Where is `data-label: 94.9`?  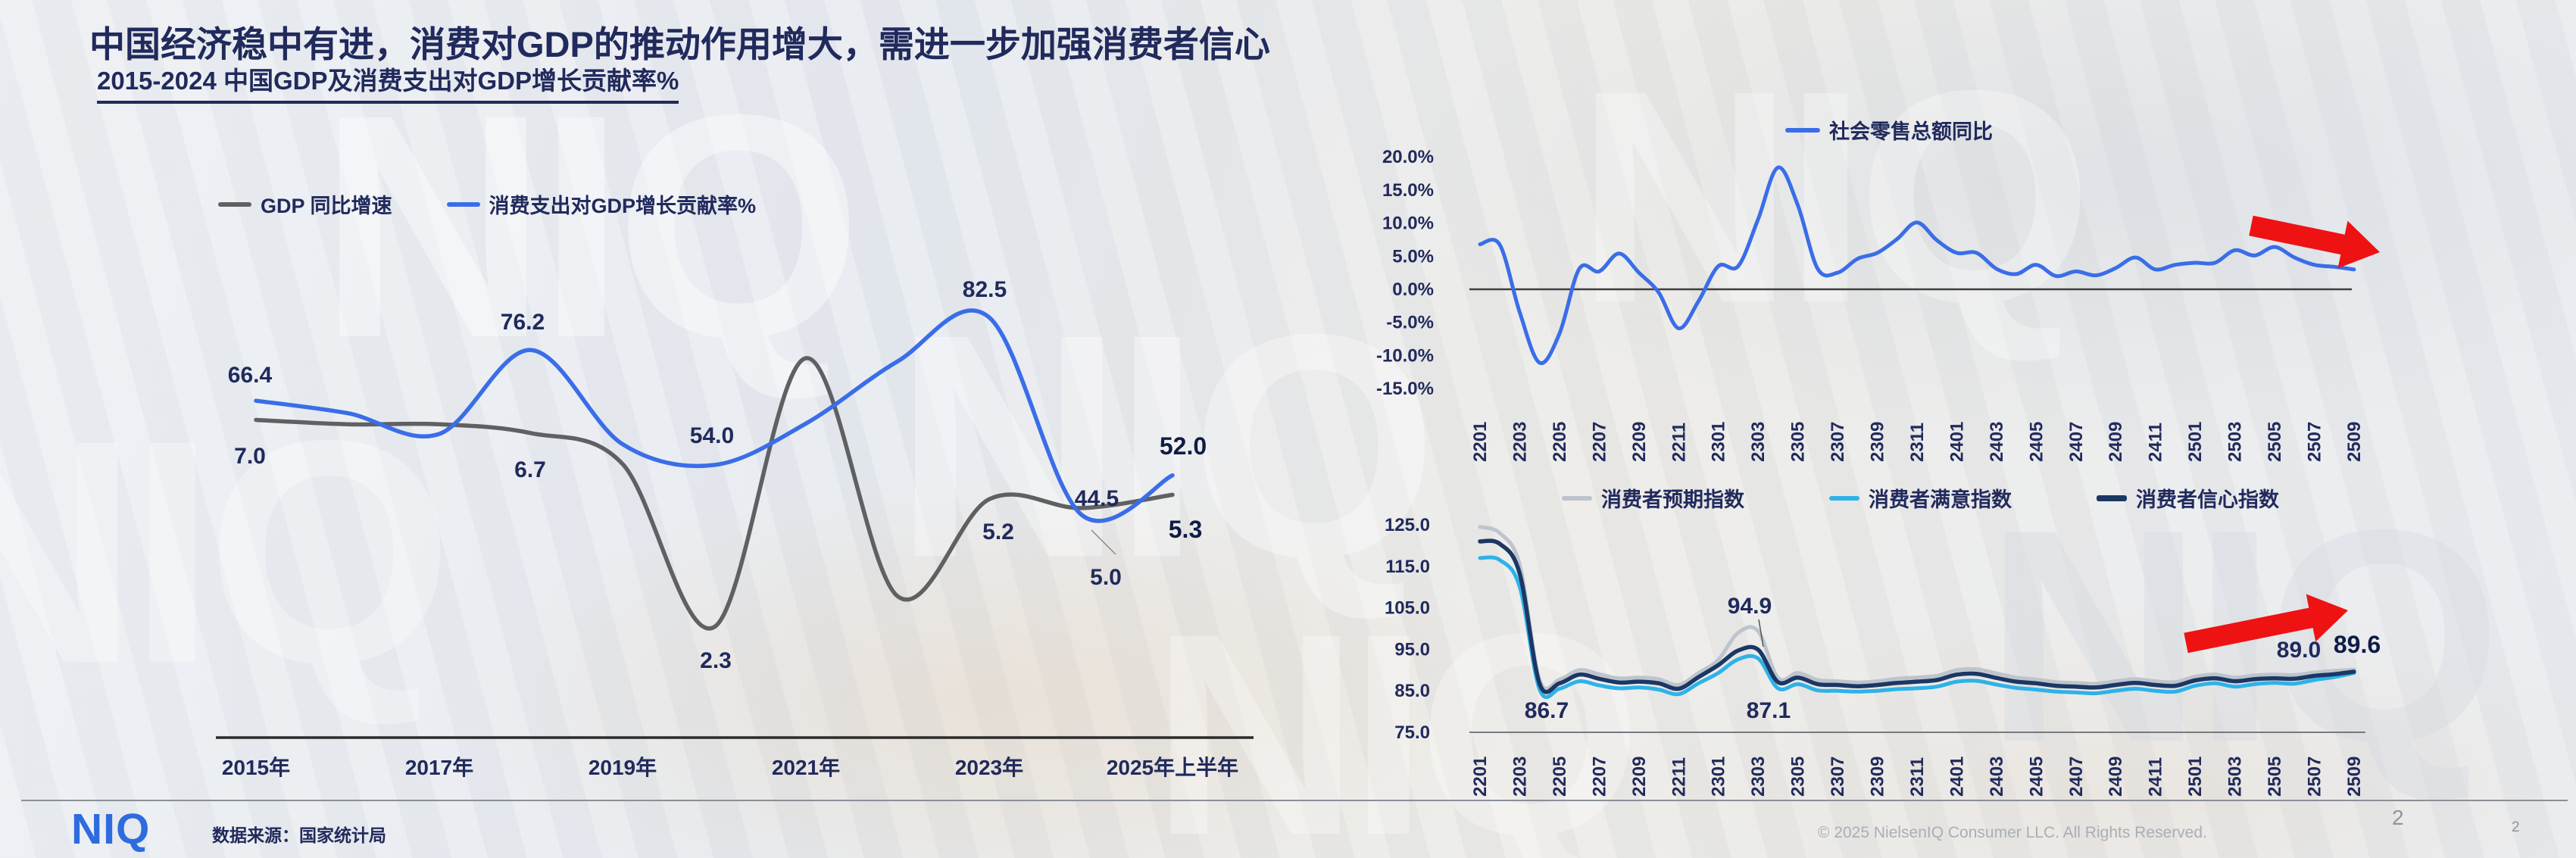
data-label: 94.9 is located at coordinates (1750, 606).